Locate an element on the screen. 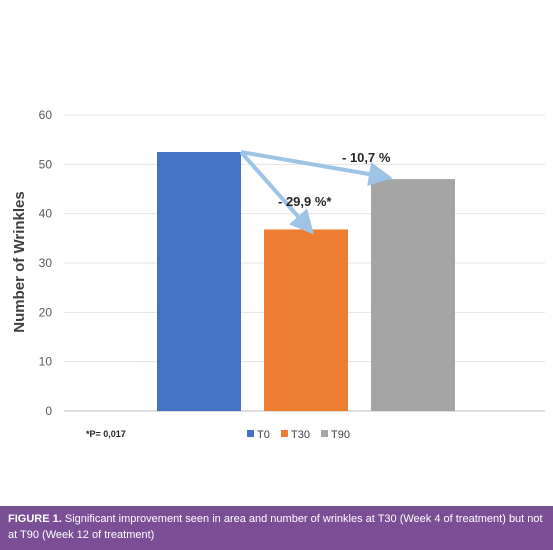  y-tick-label: 40 is located at coordinates (46, 214).